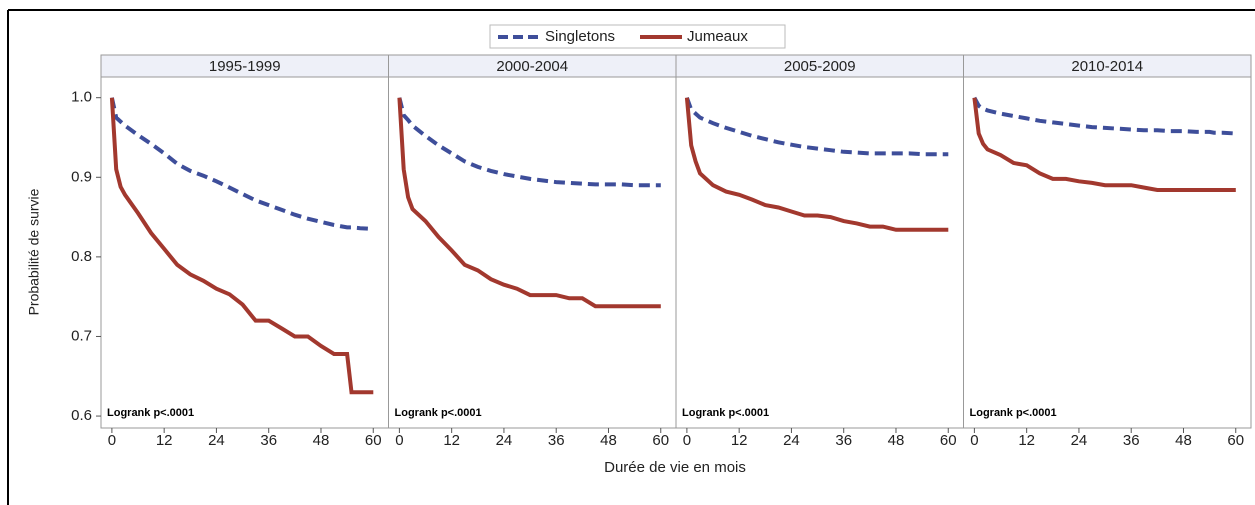  What do you see at coordinates (675, 467) in the screenshot?
I see `x-axis-label: Durée de vie en mois` at bounding box center [675, 467].